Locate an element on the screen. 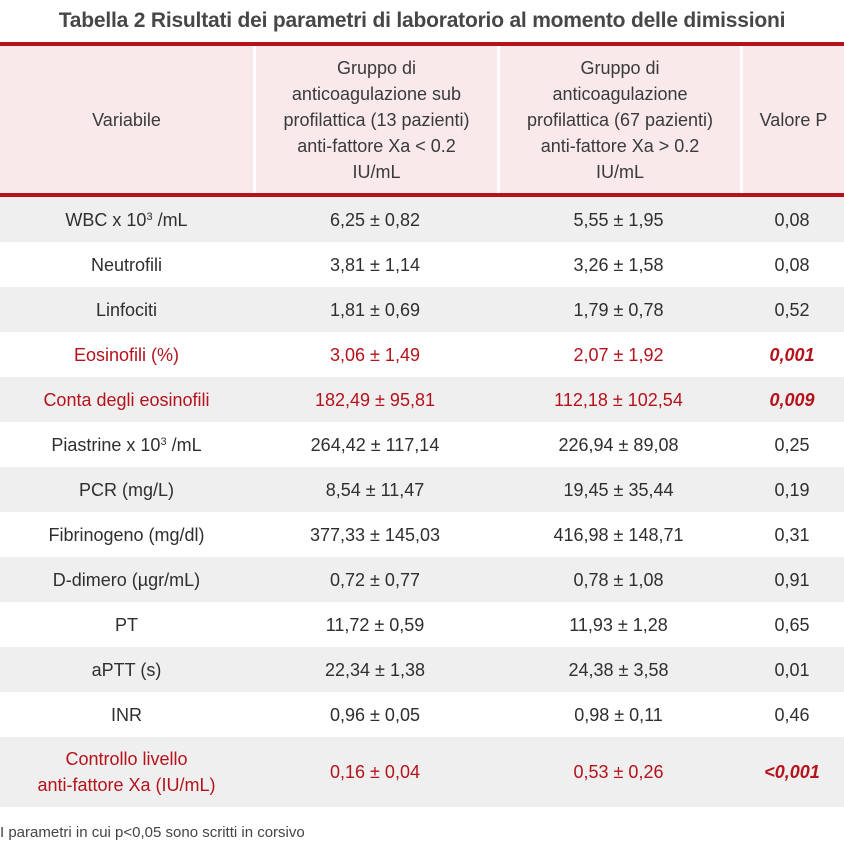  top-rule is located at coordinates (422, 44).